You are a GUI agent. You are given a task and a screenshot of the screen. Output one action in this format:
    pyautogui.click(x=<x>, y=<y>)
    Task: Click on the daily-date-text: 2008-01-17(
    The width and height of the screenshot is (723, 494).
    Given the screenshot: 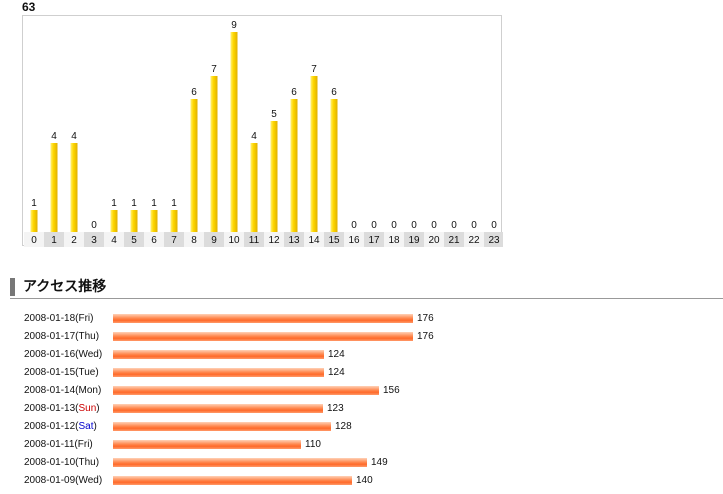 What is the action you would take?
    pyautogui.click(x=51, y=336)
    